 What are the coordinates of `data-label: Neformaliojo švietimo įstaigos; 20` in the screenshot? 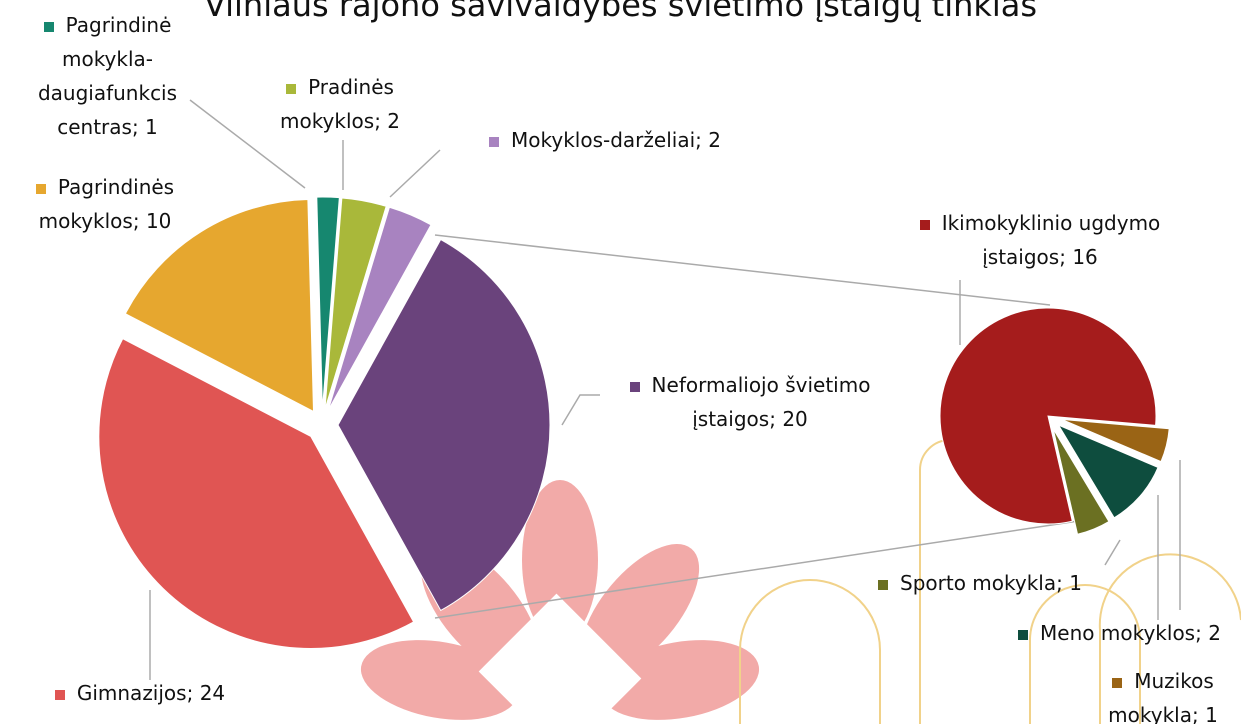 It's located at (750, 402).